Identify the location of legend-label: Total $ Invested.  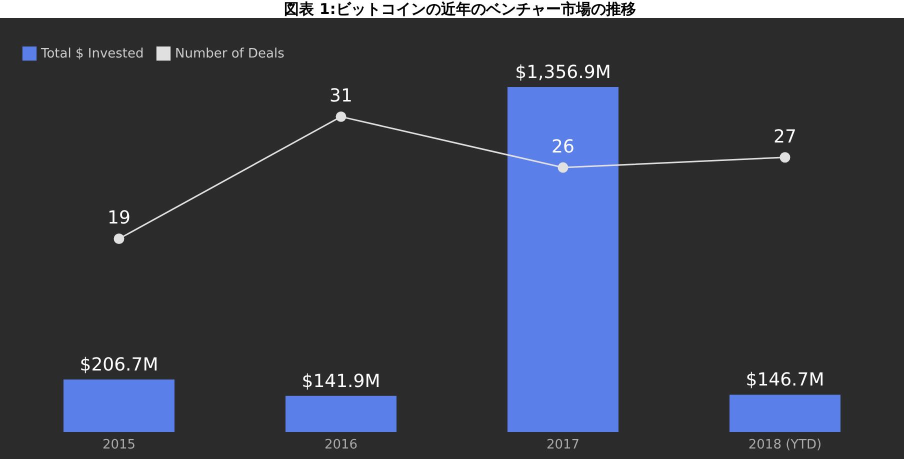
(92, 54).